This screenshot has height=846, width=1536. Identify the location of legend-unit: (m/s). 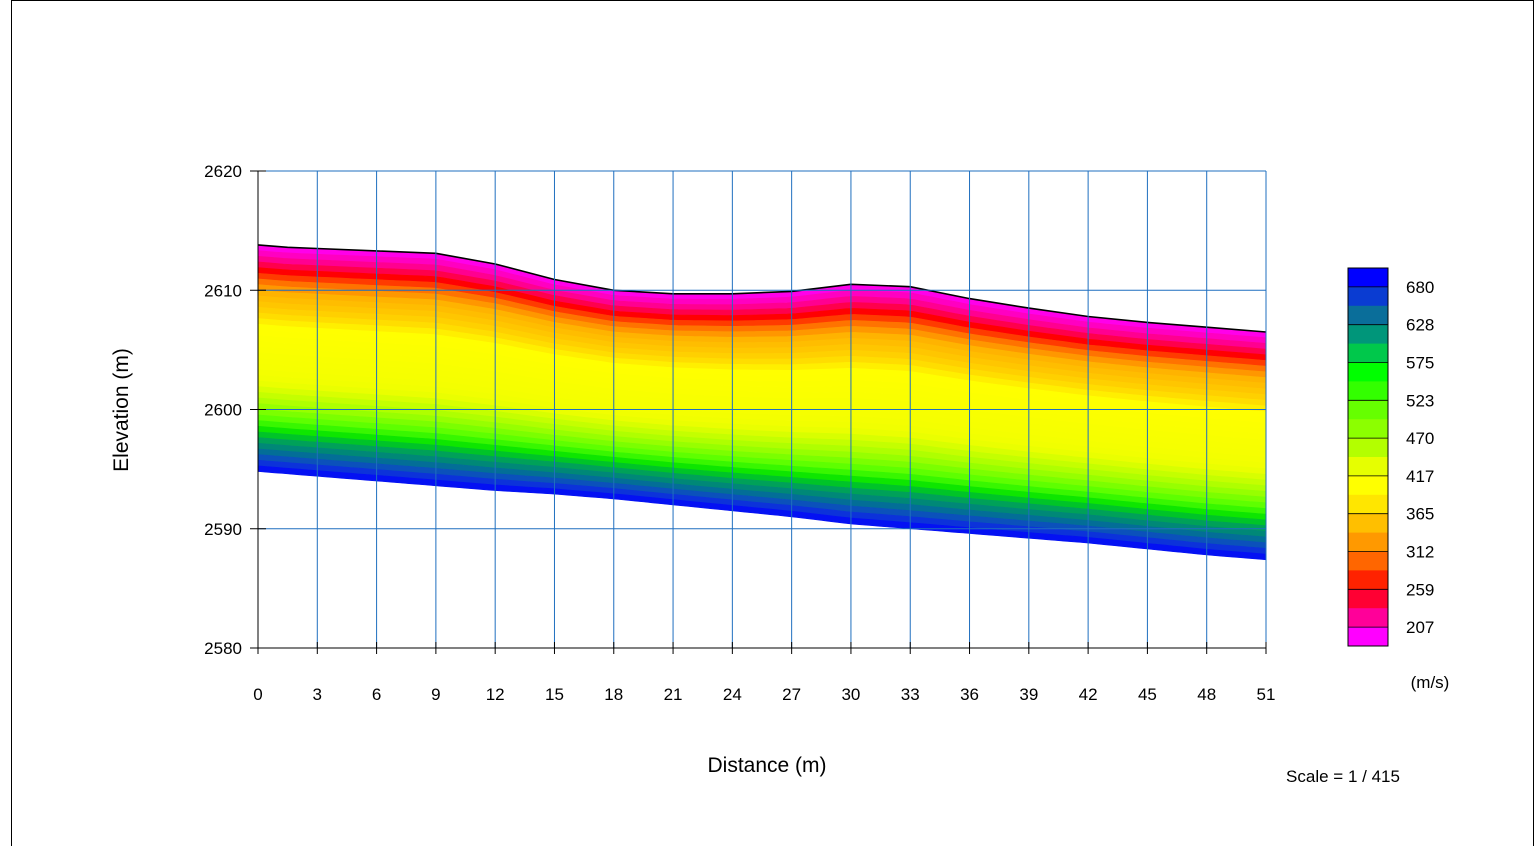
(1430, 682).